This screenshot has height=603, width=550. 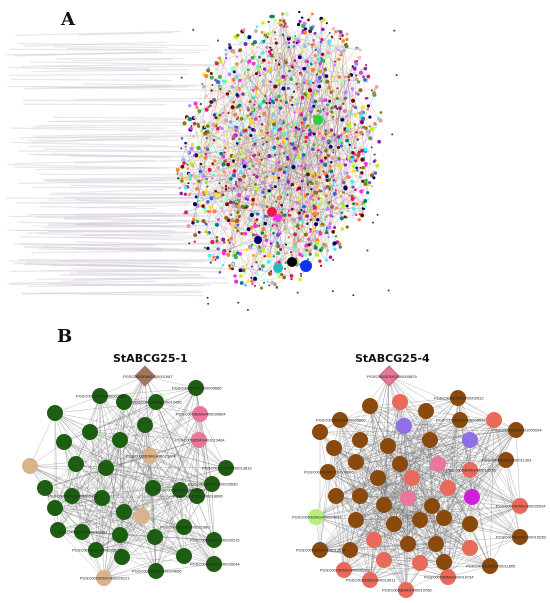 I want to click on gene-label: PGSC0003DMG400032094, so click(x=521, y=506).